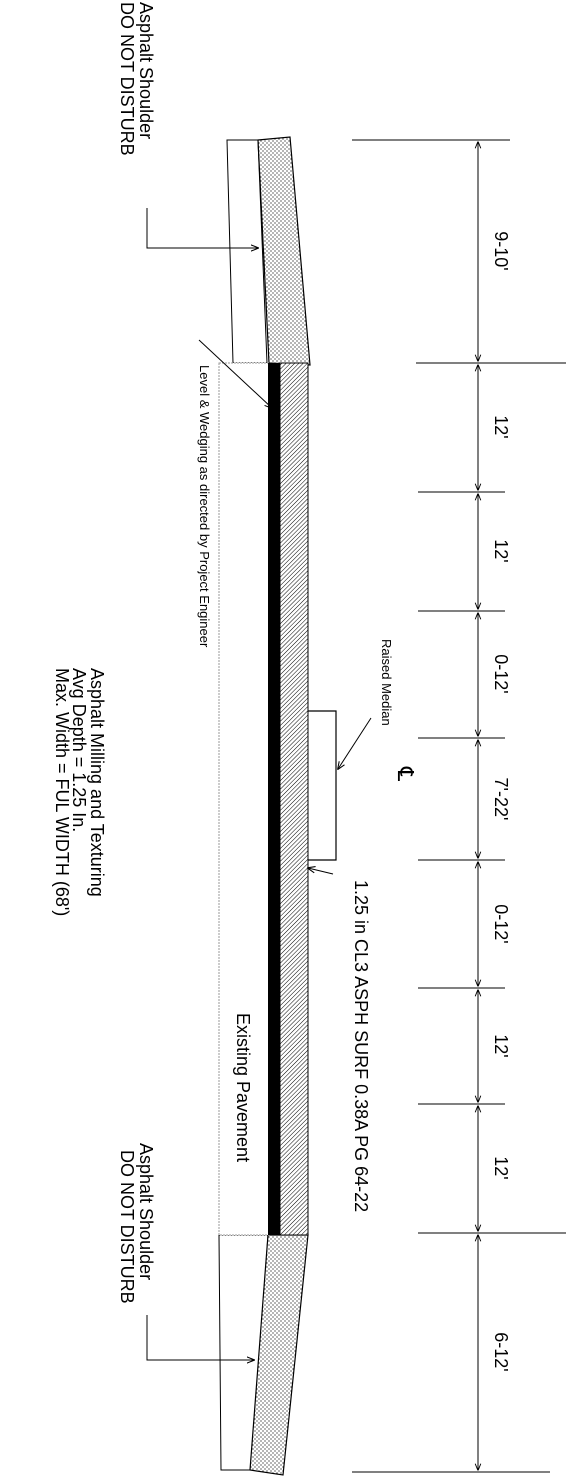 The width and height of the screenshot is (568, 1479). Describe the element at coordinates (79, 750) in the screenshot. I see `milling-line2: Avg Depth = 1.25 In.` at that location.